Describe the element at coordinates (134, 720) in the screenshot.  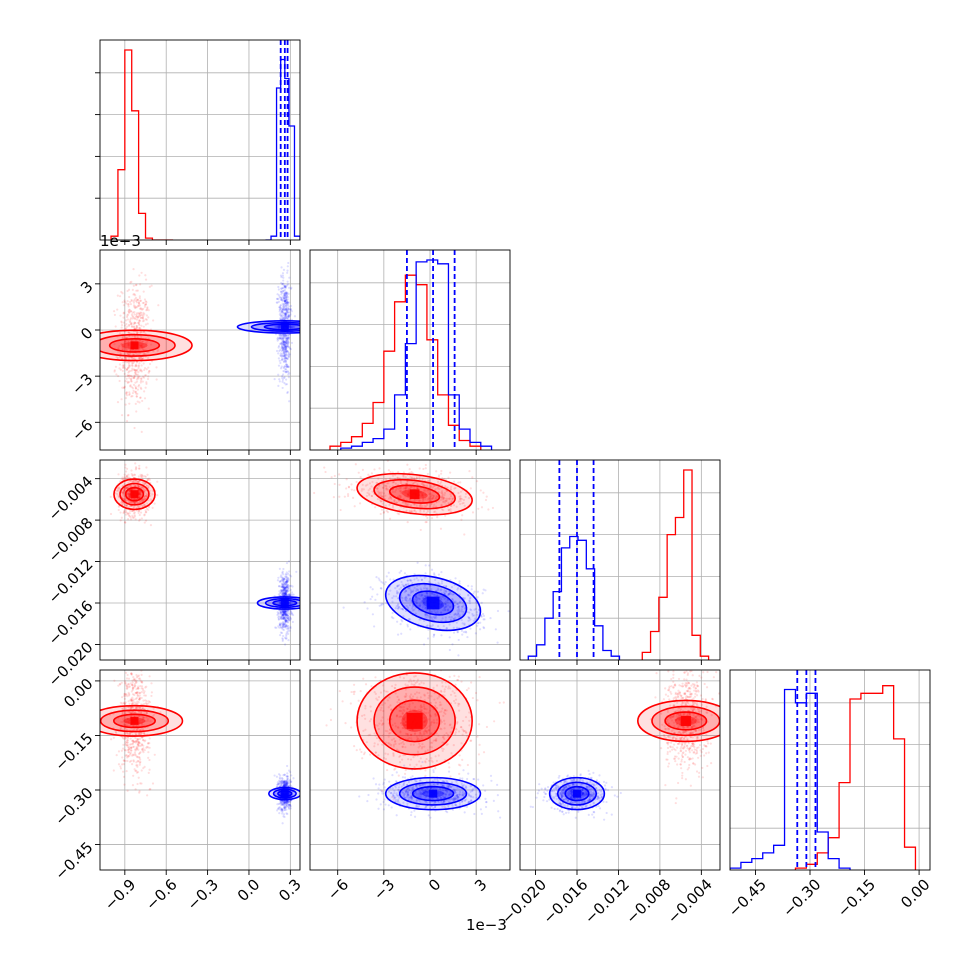
I see `red-density-peak` at that location.